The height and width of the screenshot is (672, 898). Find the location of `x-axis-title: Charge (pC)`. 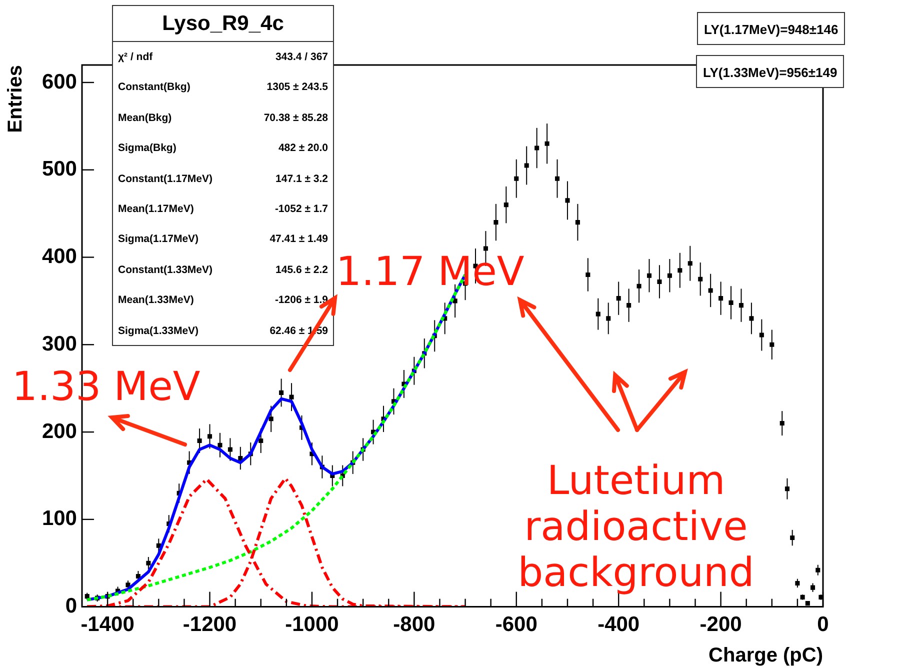

x-axis-title: Charge (pC) is located at coordinates (765, 655).